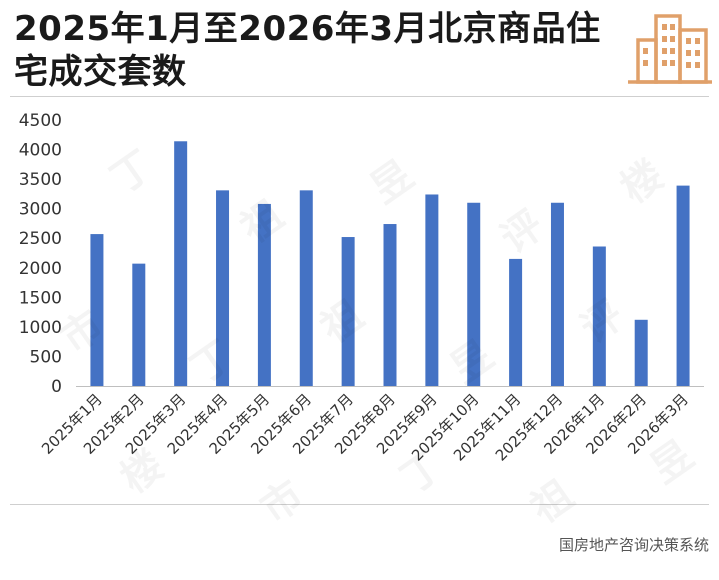  Describe the element at coordinates (56, 387) in the screenshot. I see `y-tick-label: 0` at that location.